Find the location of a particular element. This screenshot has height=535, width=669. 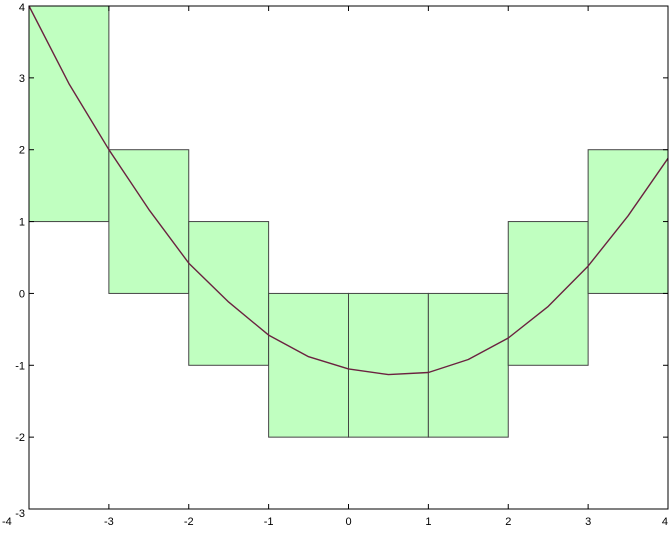

y-tick-label-0: -3 is located at coordinates (20, 514).